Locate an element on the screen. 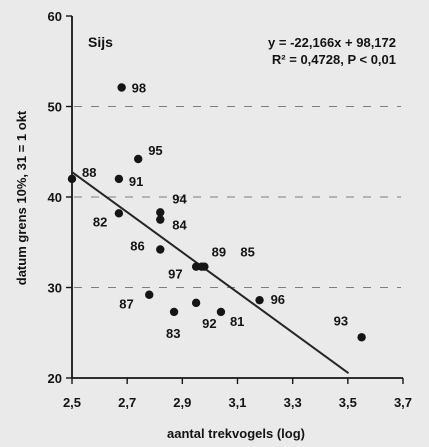 This screenshot has height=447, width=429. stats-line: R² = 0,4728, P < 0,01 is located at coordinates (334, 59).